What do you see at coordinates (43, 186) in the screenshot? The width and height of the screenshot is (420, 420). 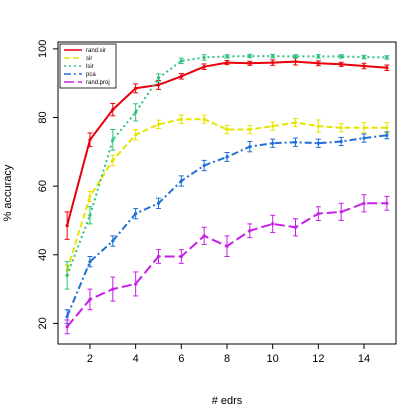 I see `y-tick-label: 60` at bounding box center [43, 186].